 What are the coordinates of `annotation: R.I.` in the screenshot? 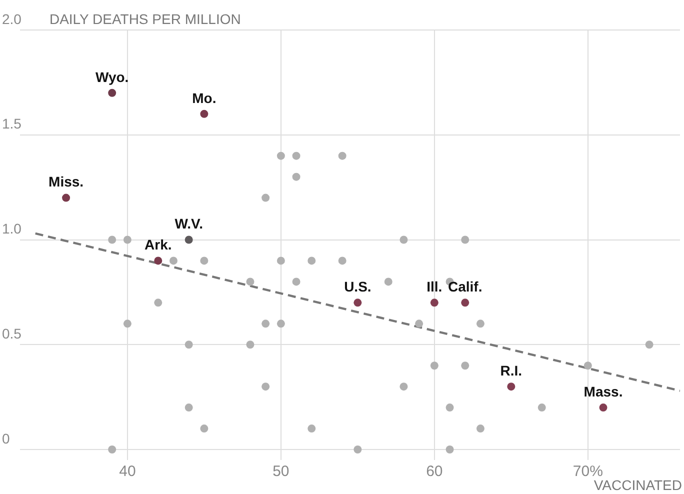 It's located at (511, 370).